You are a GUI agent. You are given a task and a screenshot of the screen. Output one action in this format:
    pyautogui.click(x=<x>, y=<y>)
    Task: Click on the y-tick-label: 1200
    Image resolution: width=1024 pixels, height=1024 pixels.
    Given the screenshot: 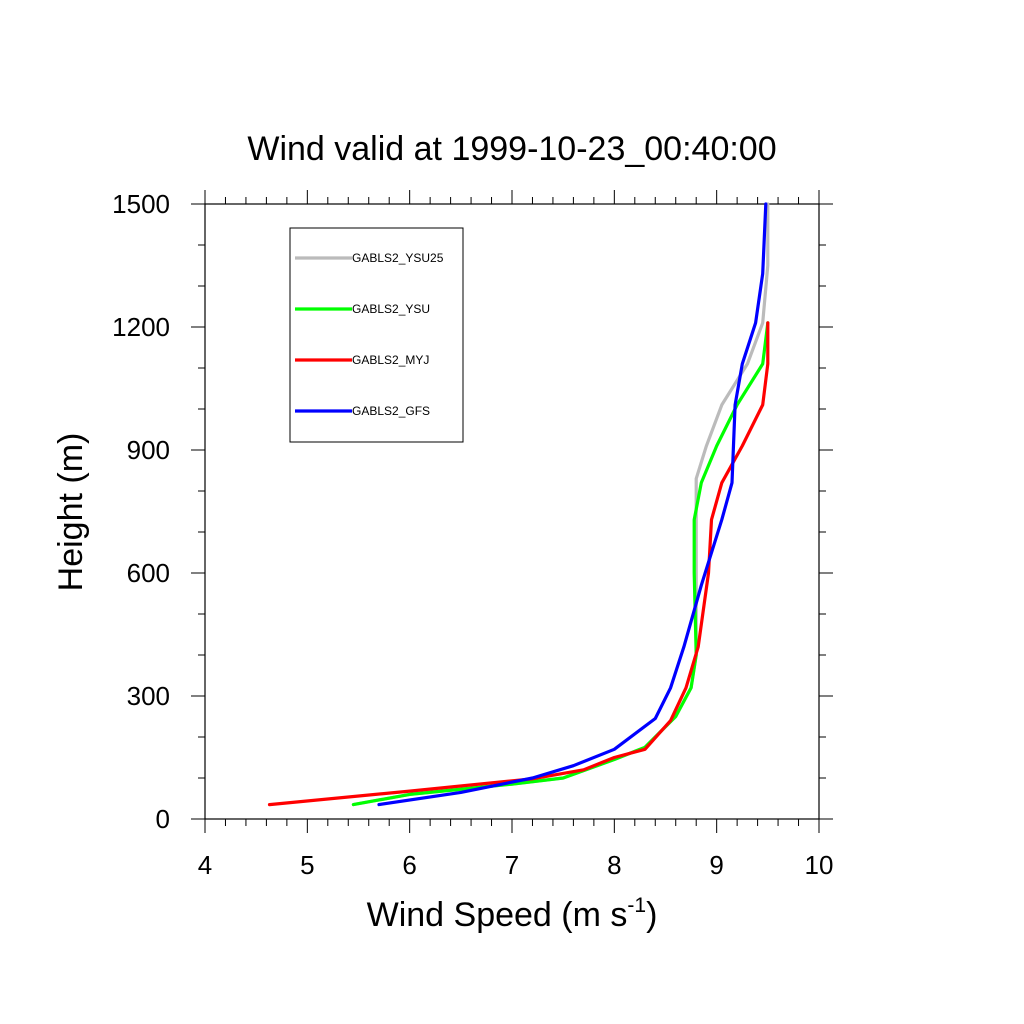 What is the action you would take?
    pyautogui.click(x=141, y=327)
    